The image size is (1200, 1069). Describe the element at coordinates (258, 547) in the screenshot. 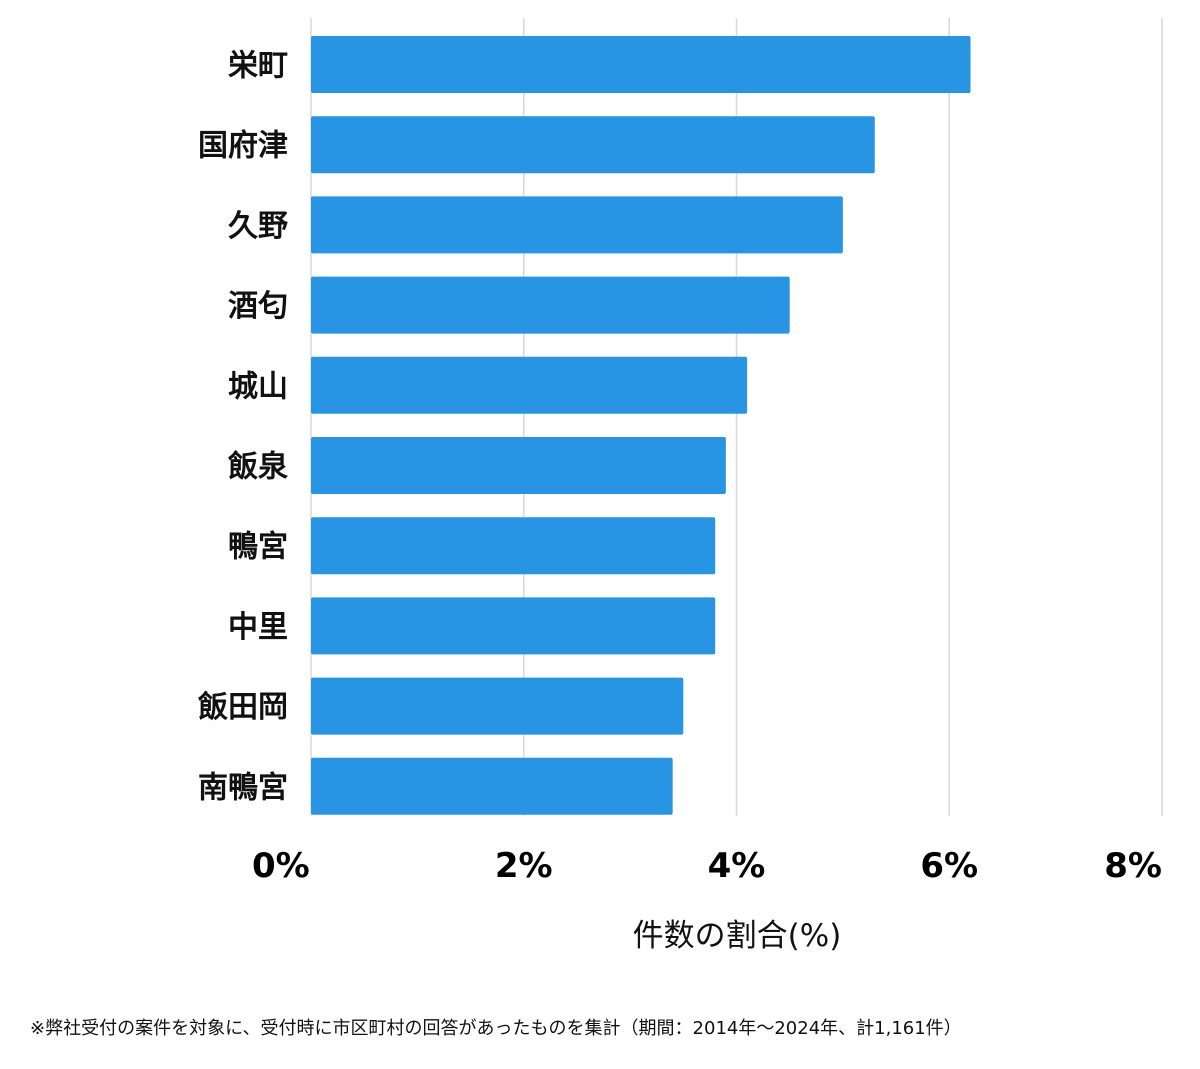

I see `category-label: 鴨宮` at that location.